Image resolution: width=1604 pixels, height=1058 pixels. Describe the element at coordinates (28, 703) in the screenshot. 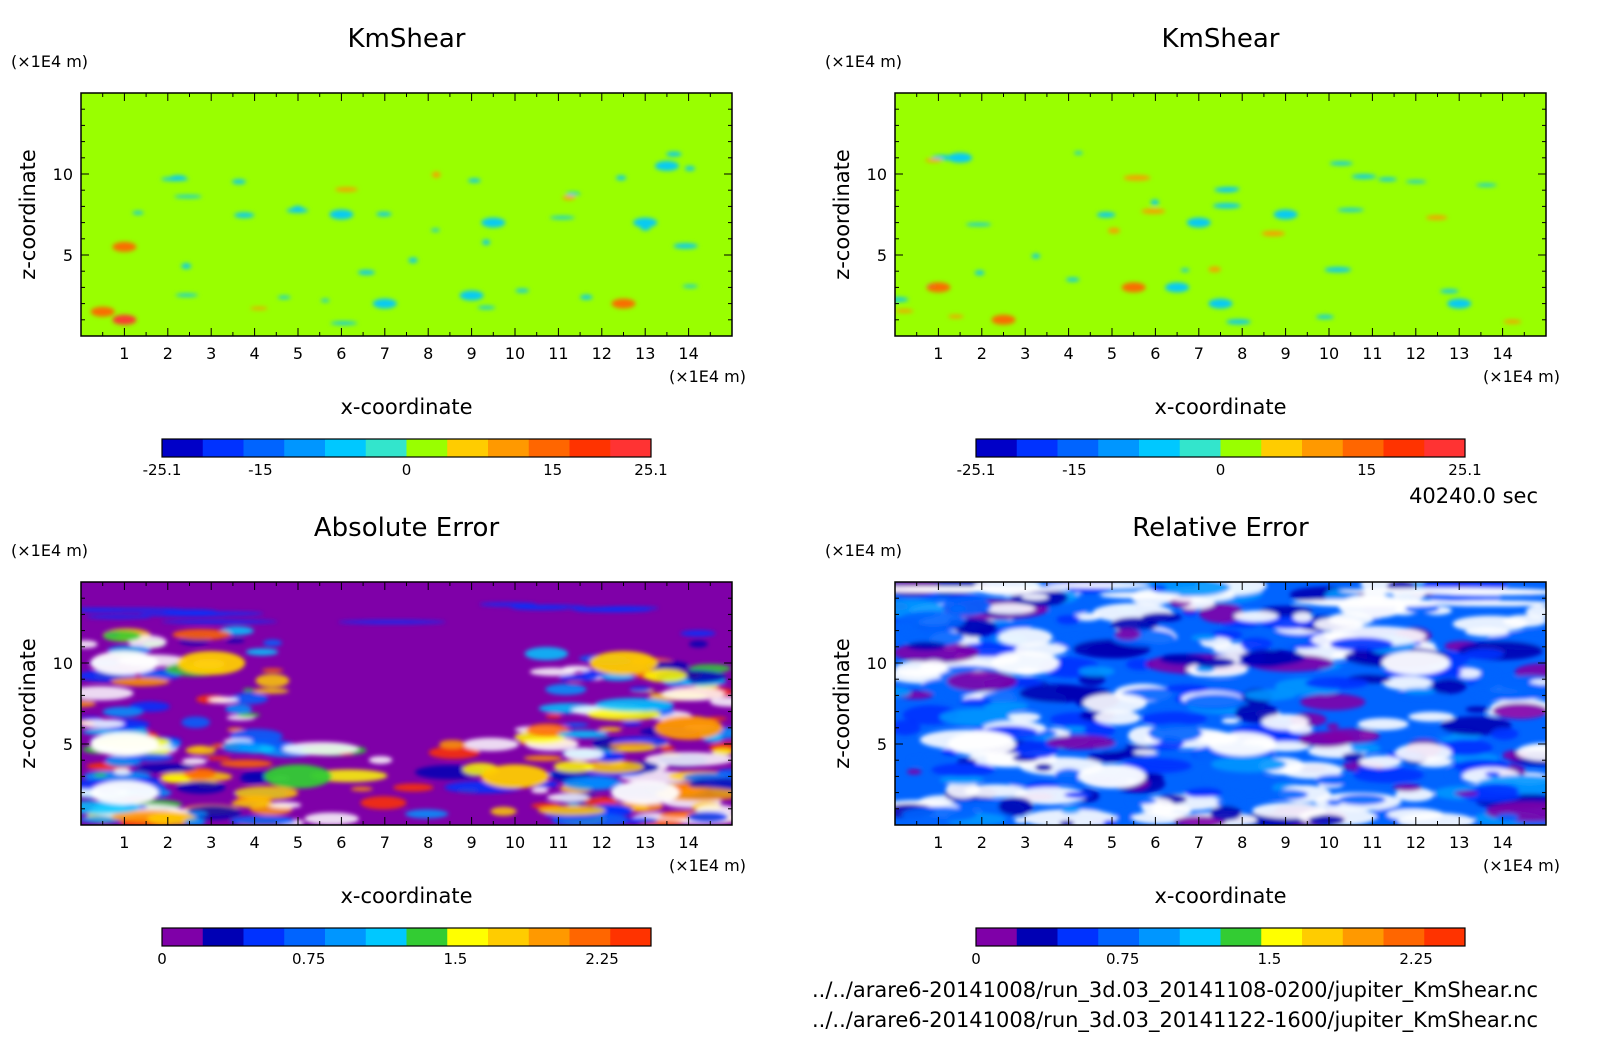

I see `y-axis-label: z-coordinate` at that location.